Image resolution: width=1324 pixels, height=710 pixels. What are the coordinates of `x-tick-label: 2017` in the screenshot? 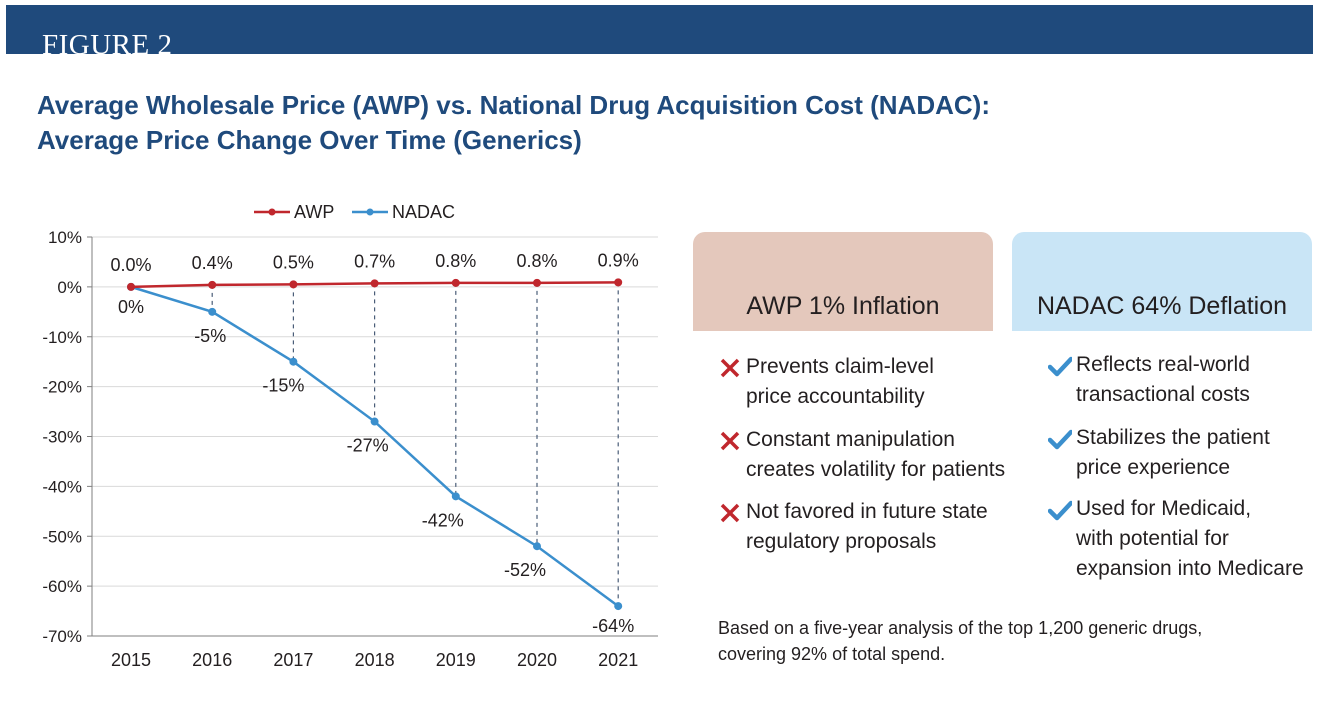 It's located at (293, 660).